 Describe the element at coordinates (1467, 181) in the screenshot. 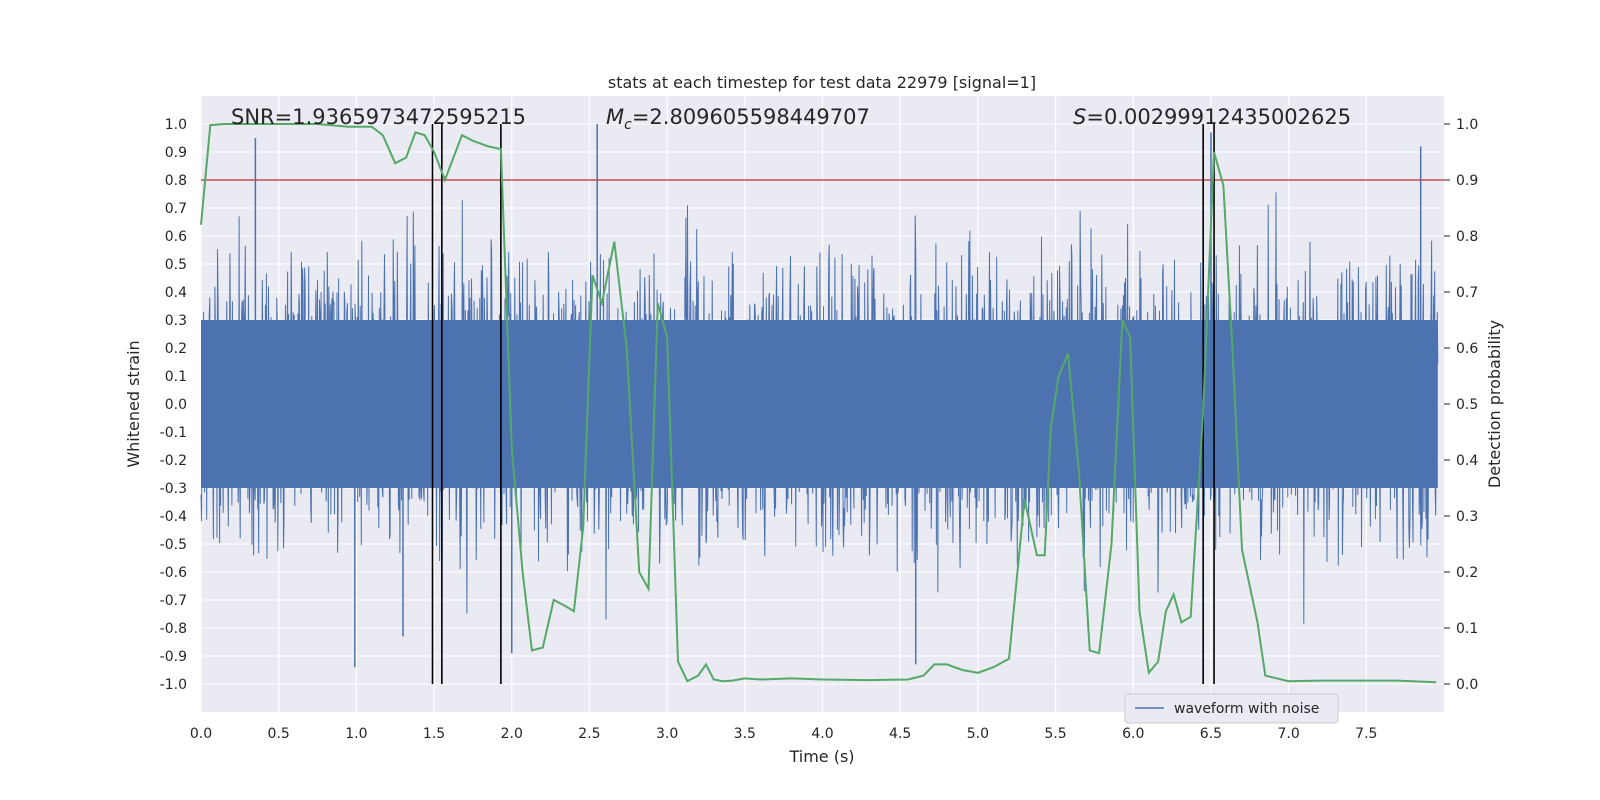

I see `y-right-tick-label: 0.9` at that location.